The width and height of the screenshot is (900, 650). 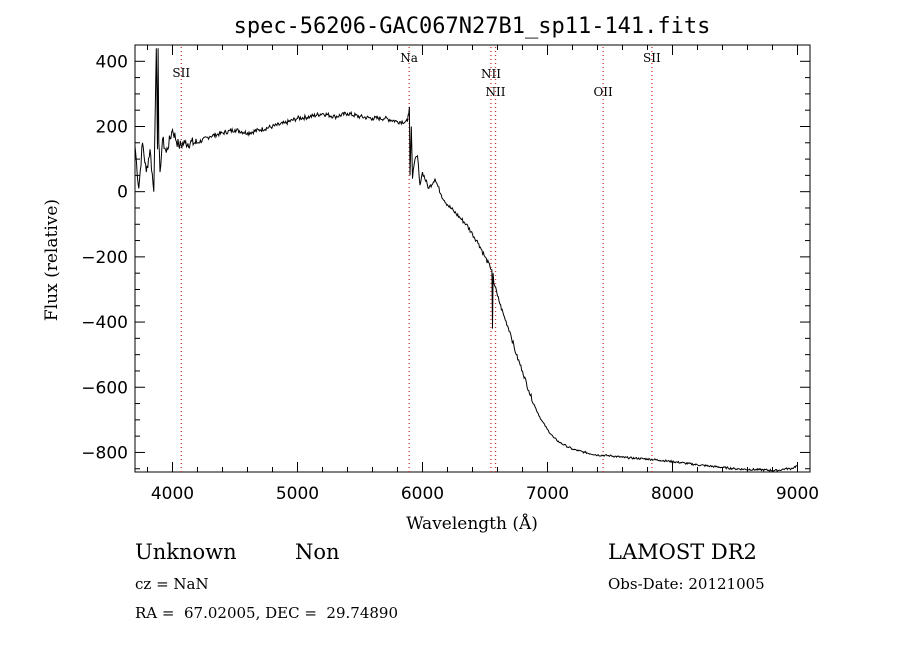 What do you see at coordinates (422, 494) in the screenshot?
I see `x-tick-label: 6000` at bounding box center [422, 494].